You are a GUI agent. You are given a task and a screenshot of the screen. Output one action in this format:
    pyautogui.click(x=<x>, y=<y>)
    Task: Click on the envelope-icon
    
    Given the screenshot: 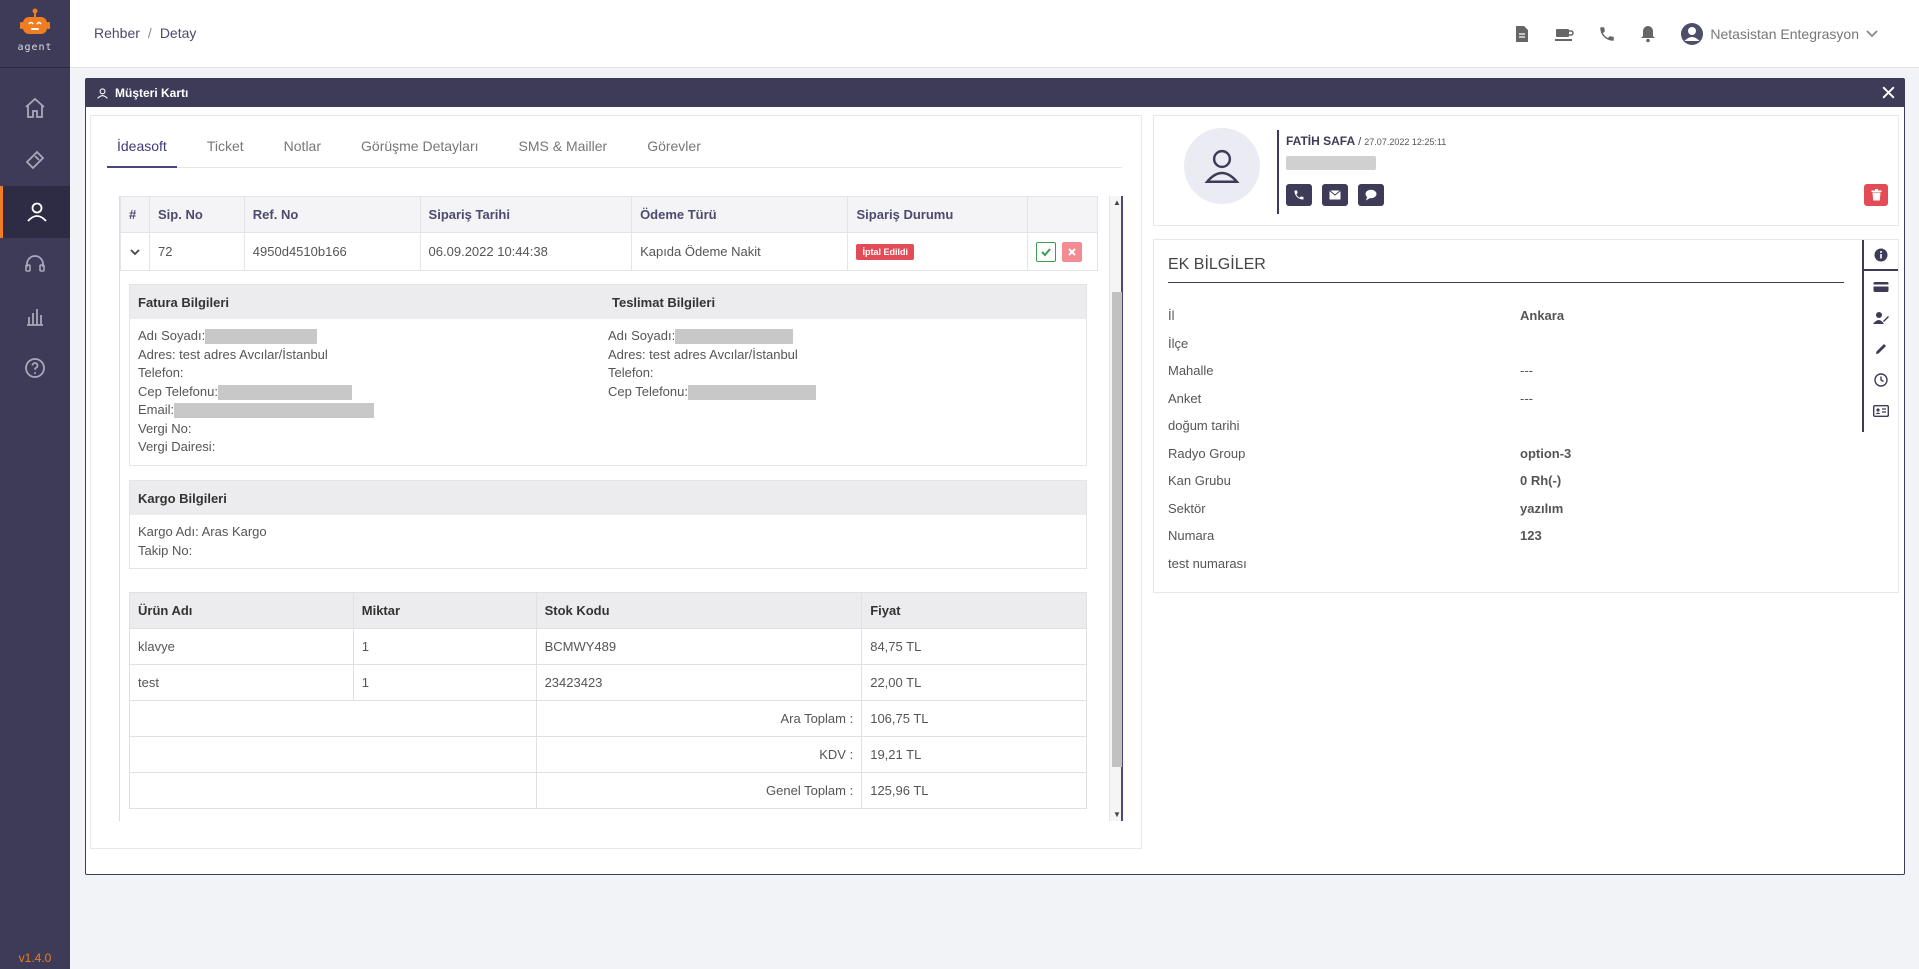 What is the action you would take?
    pyautogui.click(x=1335, y=195)
    